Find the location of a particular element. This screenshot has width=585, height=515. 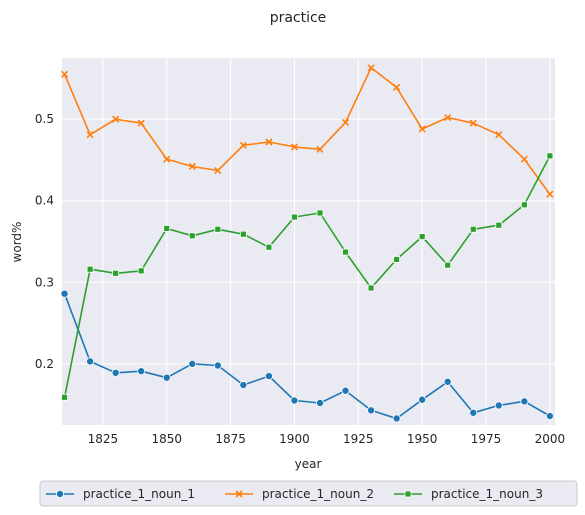

y-tick-label: 0.2 is located at coordinates (44, 364).